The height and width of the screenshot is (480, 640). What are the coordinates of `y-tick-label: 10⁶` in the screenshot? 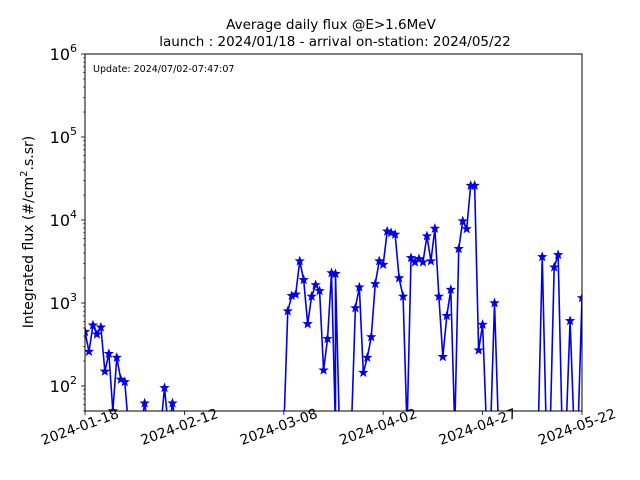 It's located at (63, 53).